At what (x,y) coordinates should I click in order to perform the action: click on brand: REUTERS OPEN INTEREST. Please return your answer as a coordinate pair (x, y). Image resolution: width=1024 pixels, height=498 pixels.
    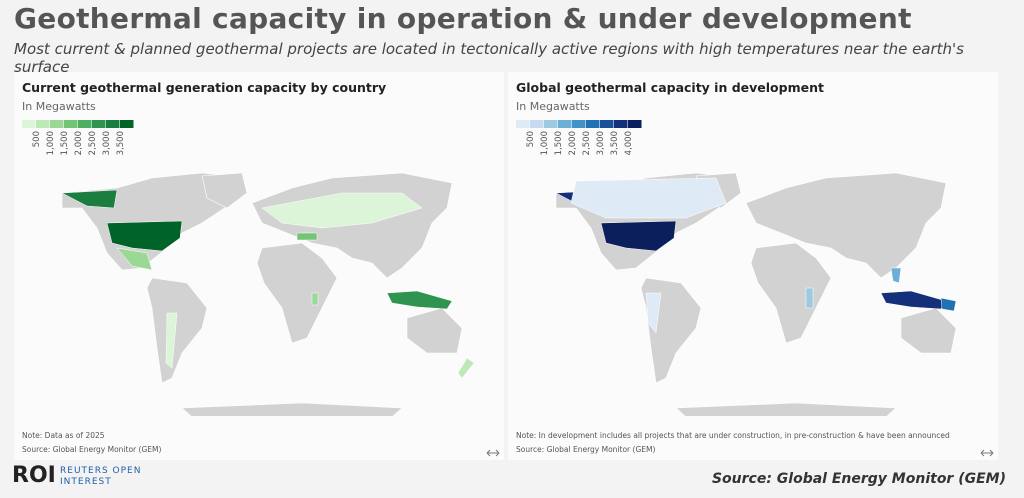
    Looking at the image, I should click on (100, 477).